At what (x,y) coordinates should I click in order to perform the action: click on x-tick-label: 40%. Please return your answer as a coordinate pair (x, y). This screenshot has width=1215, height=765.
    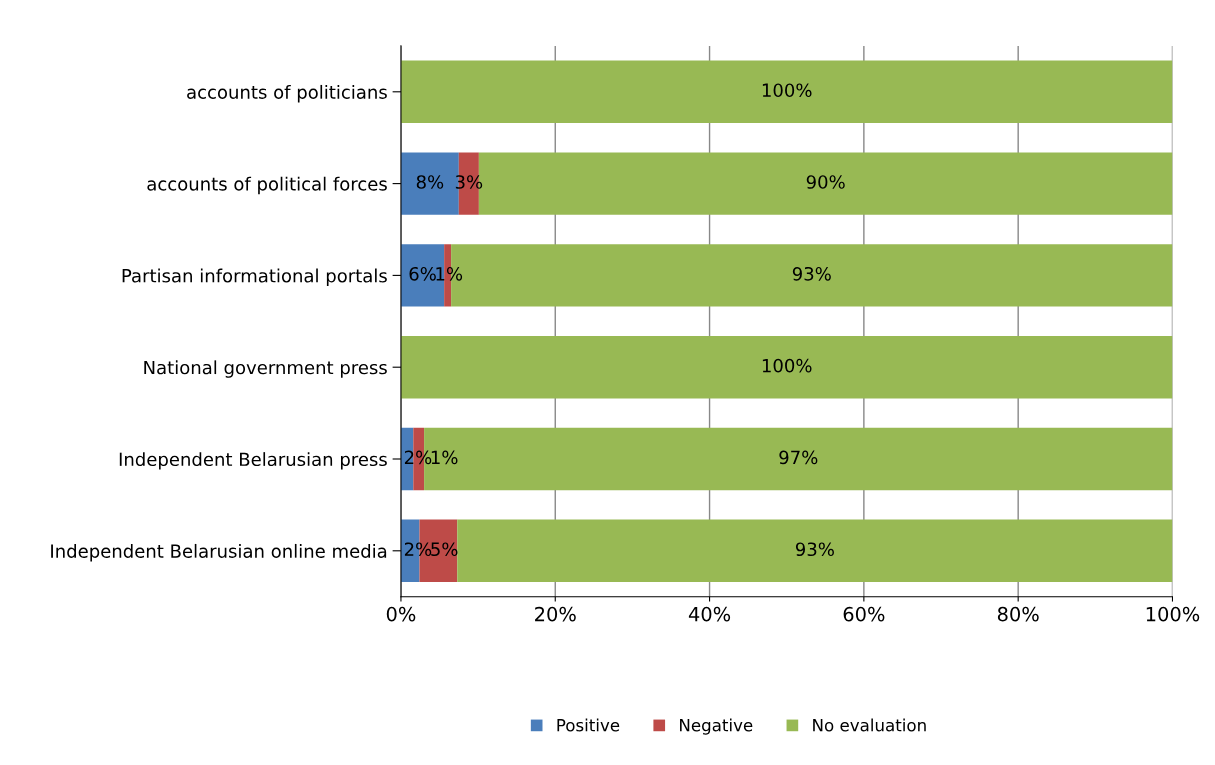
    Looking at the image, I should click on (709, 614).